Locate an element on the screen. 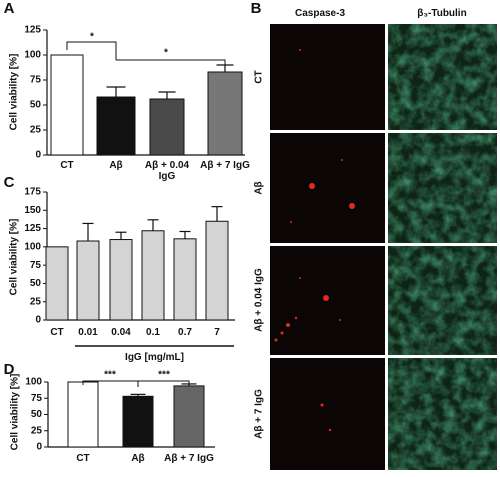 The image size is (500, 477). row-label: Aβ + 7 IgG is located at coordinates (259, 414).